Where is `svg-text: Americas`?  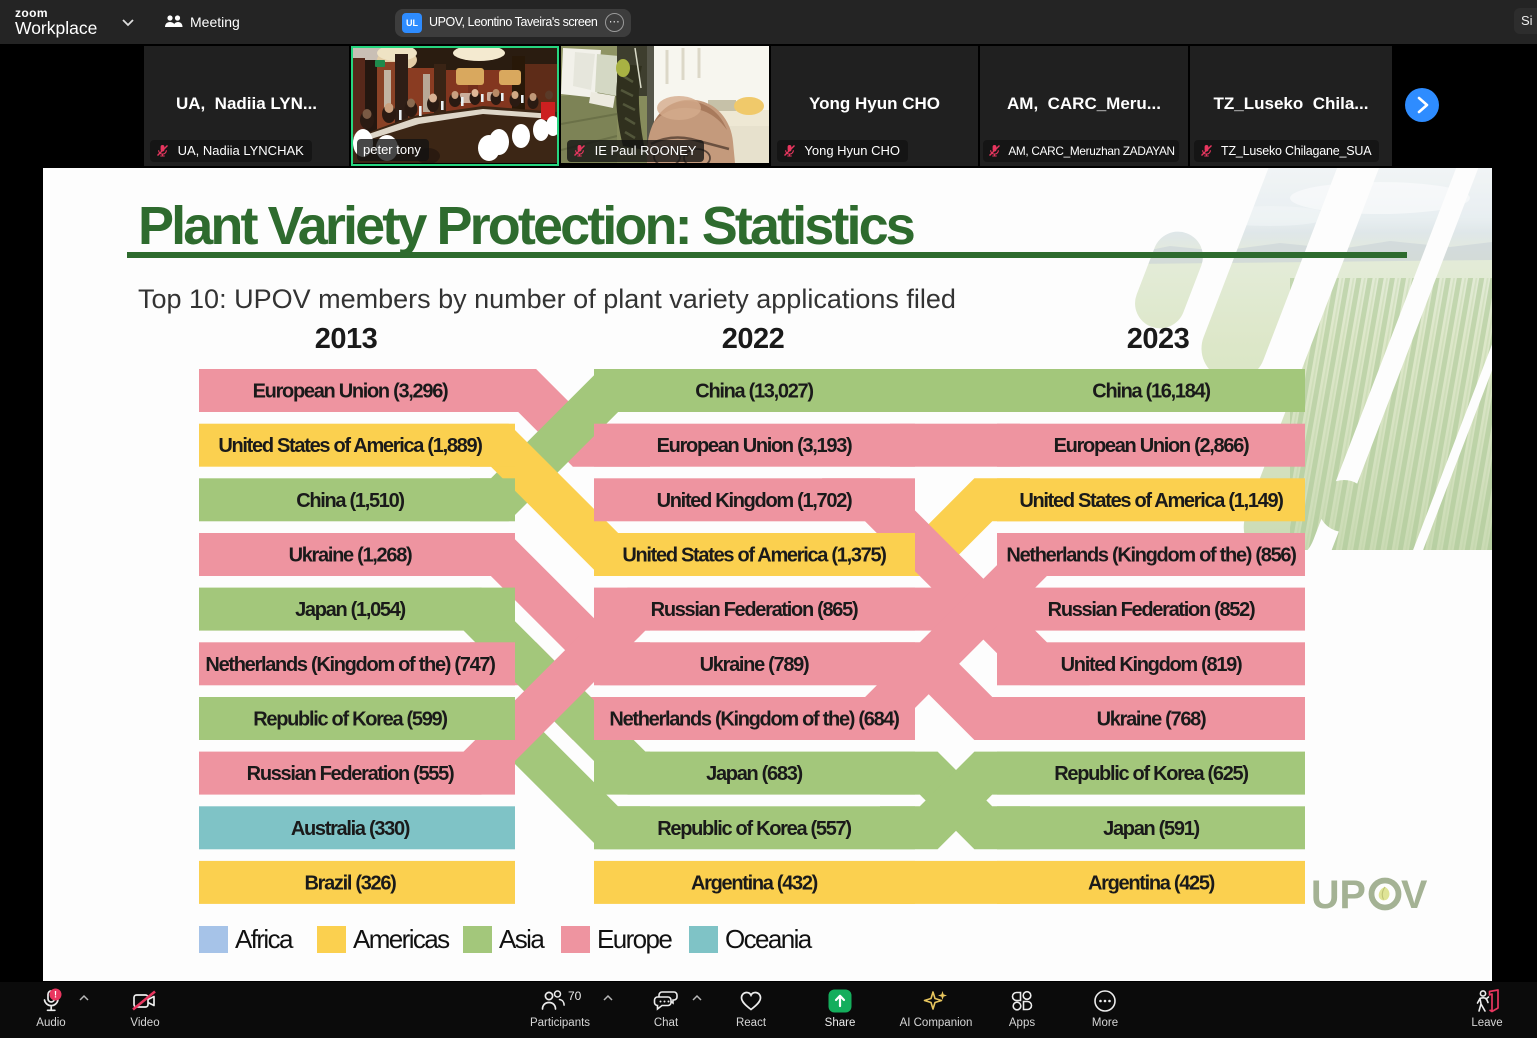 svg-text: Americas is located at coordinates (401, 939).